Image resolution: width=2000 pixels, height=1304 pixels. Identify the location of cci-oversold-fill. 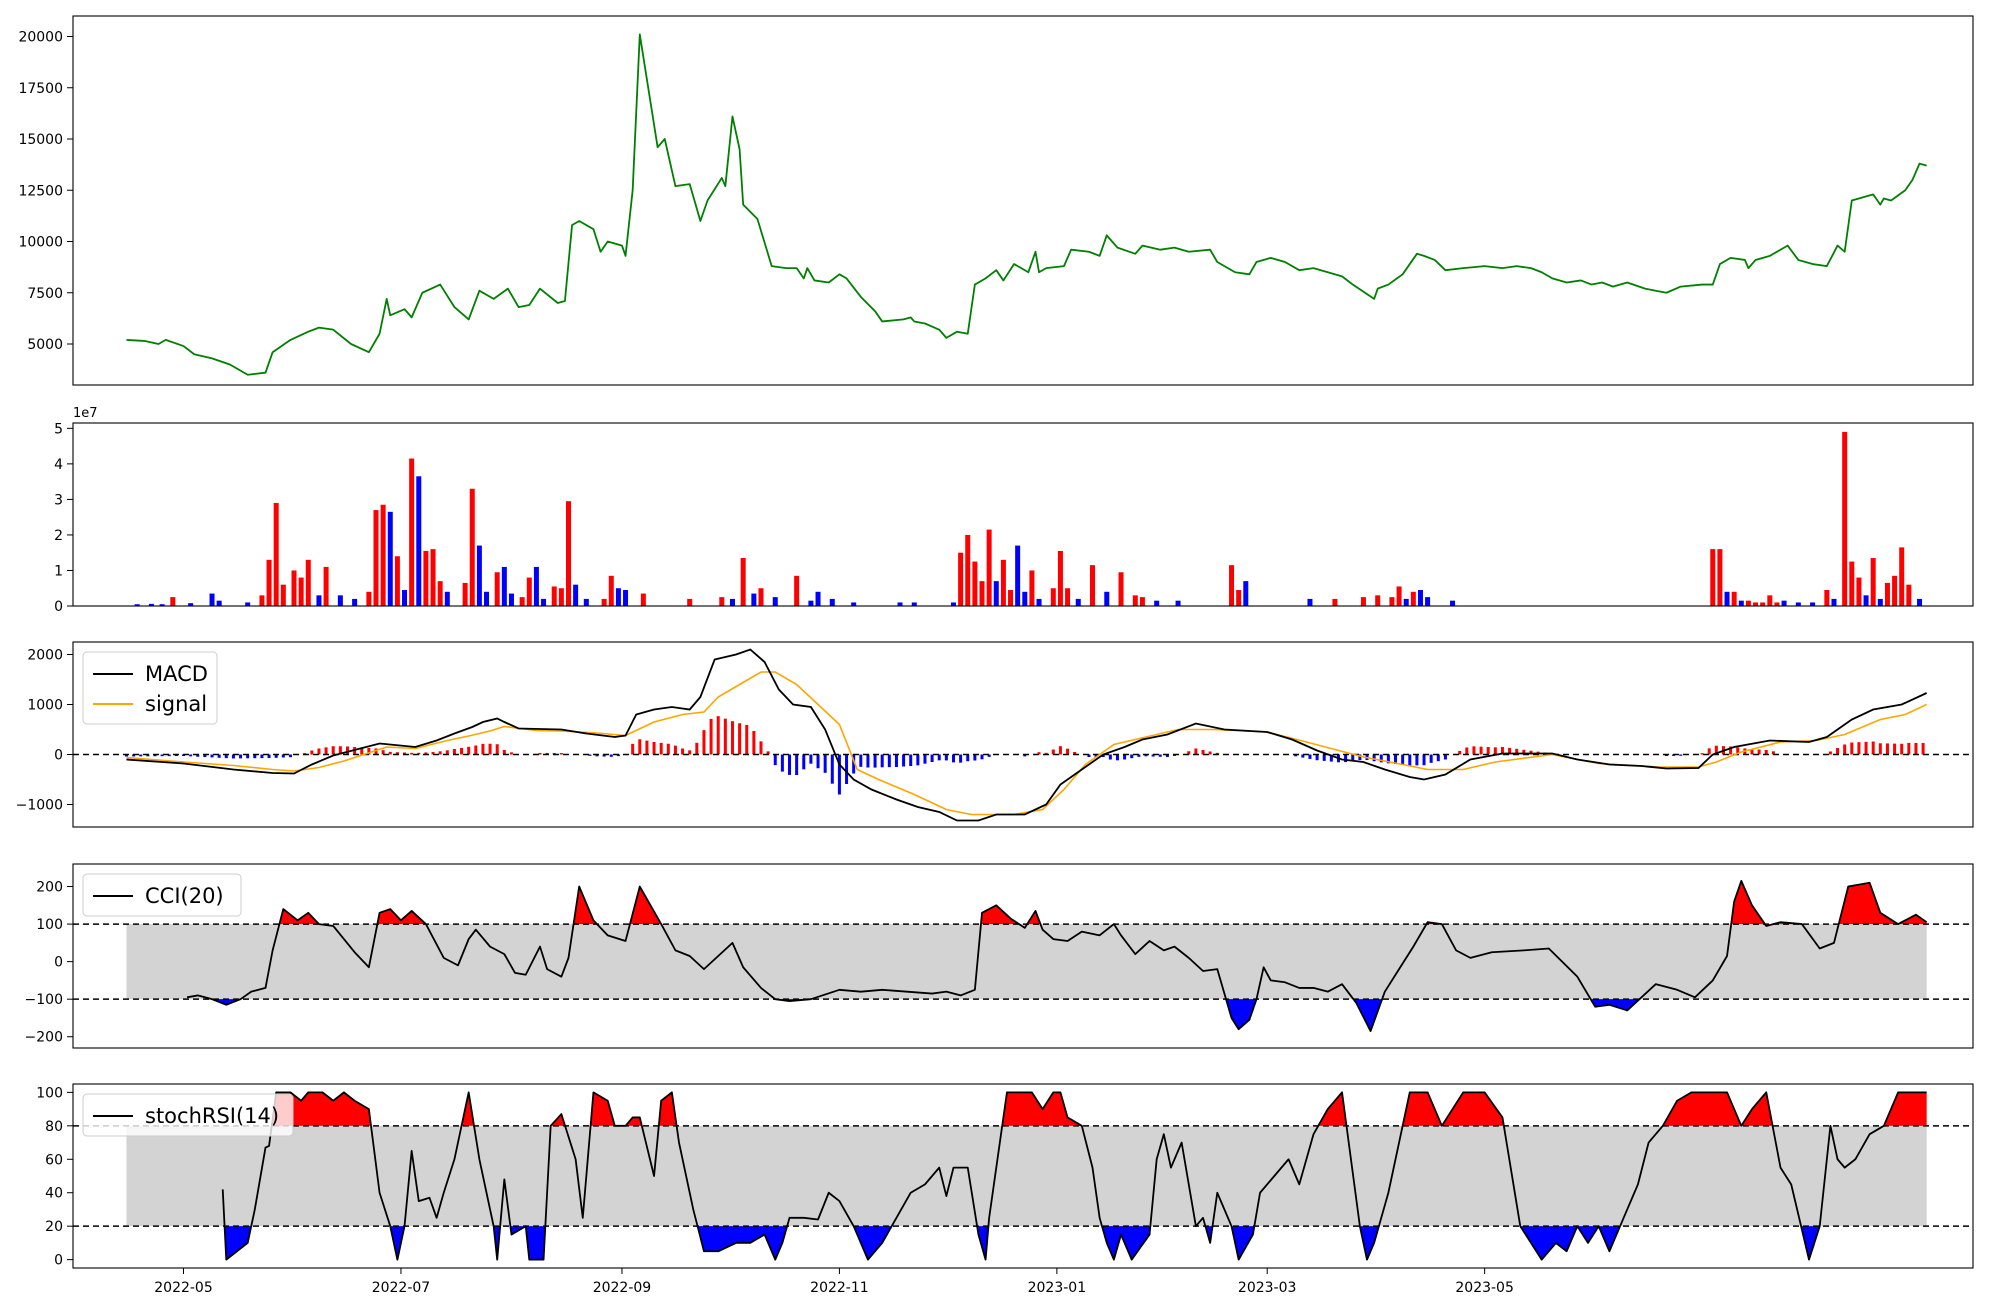
(1615, 1005).